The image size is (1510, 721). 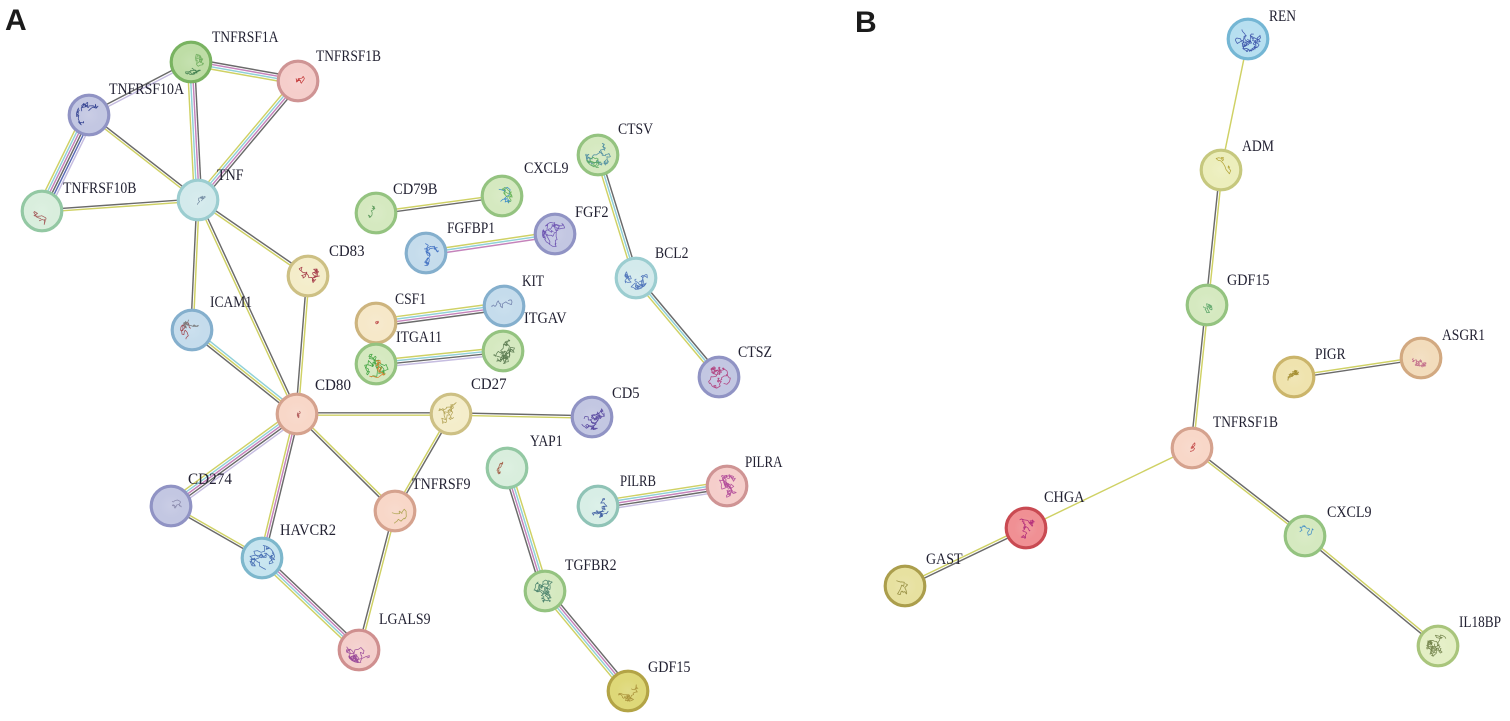 I want to click on svg-text: KIT, so click(x=533, y=281).